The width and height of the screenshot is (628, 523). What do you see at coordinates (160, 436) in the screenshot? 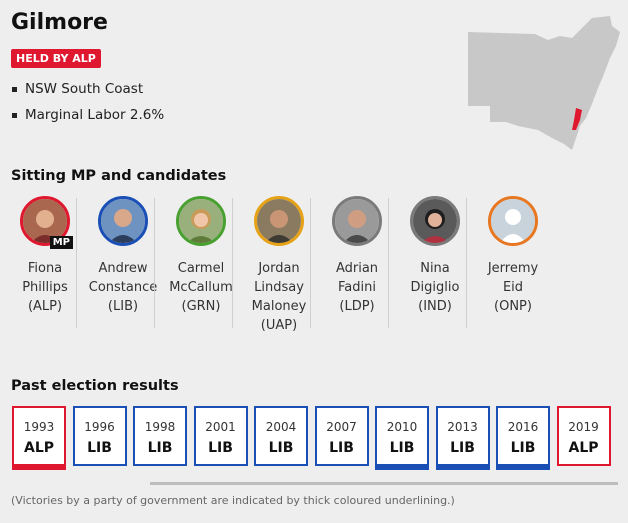
I see `result-card: 1998 LIB` at bounding box center [160, 436].